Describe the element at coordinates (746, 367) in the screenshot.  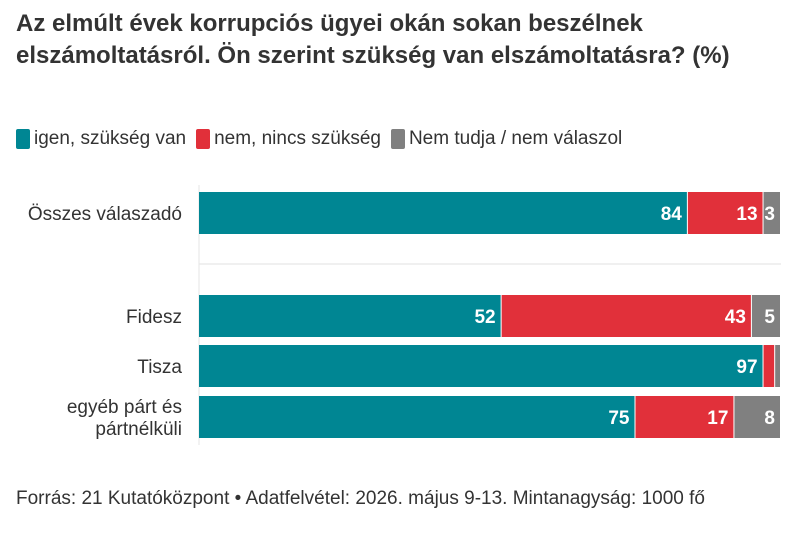
I see `data-label: 97` at that location.